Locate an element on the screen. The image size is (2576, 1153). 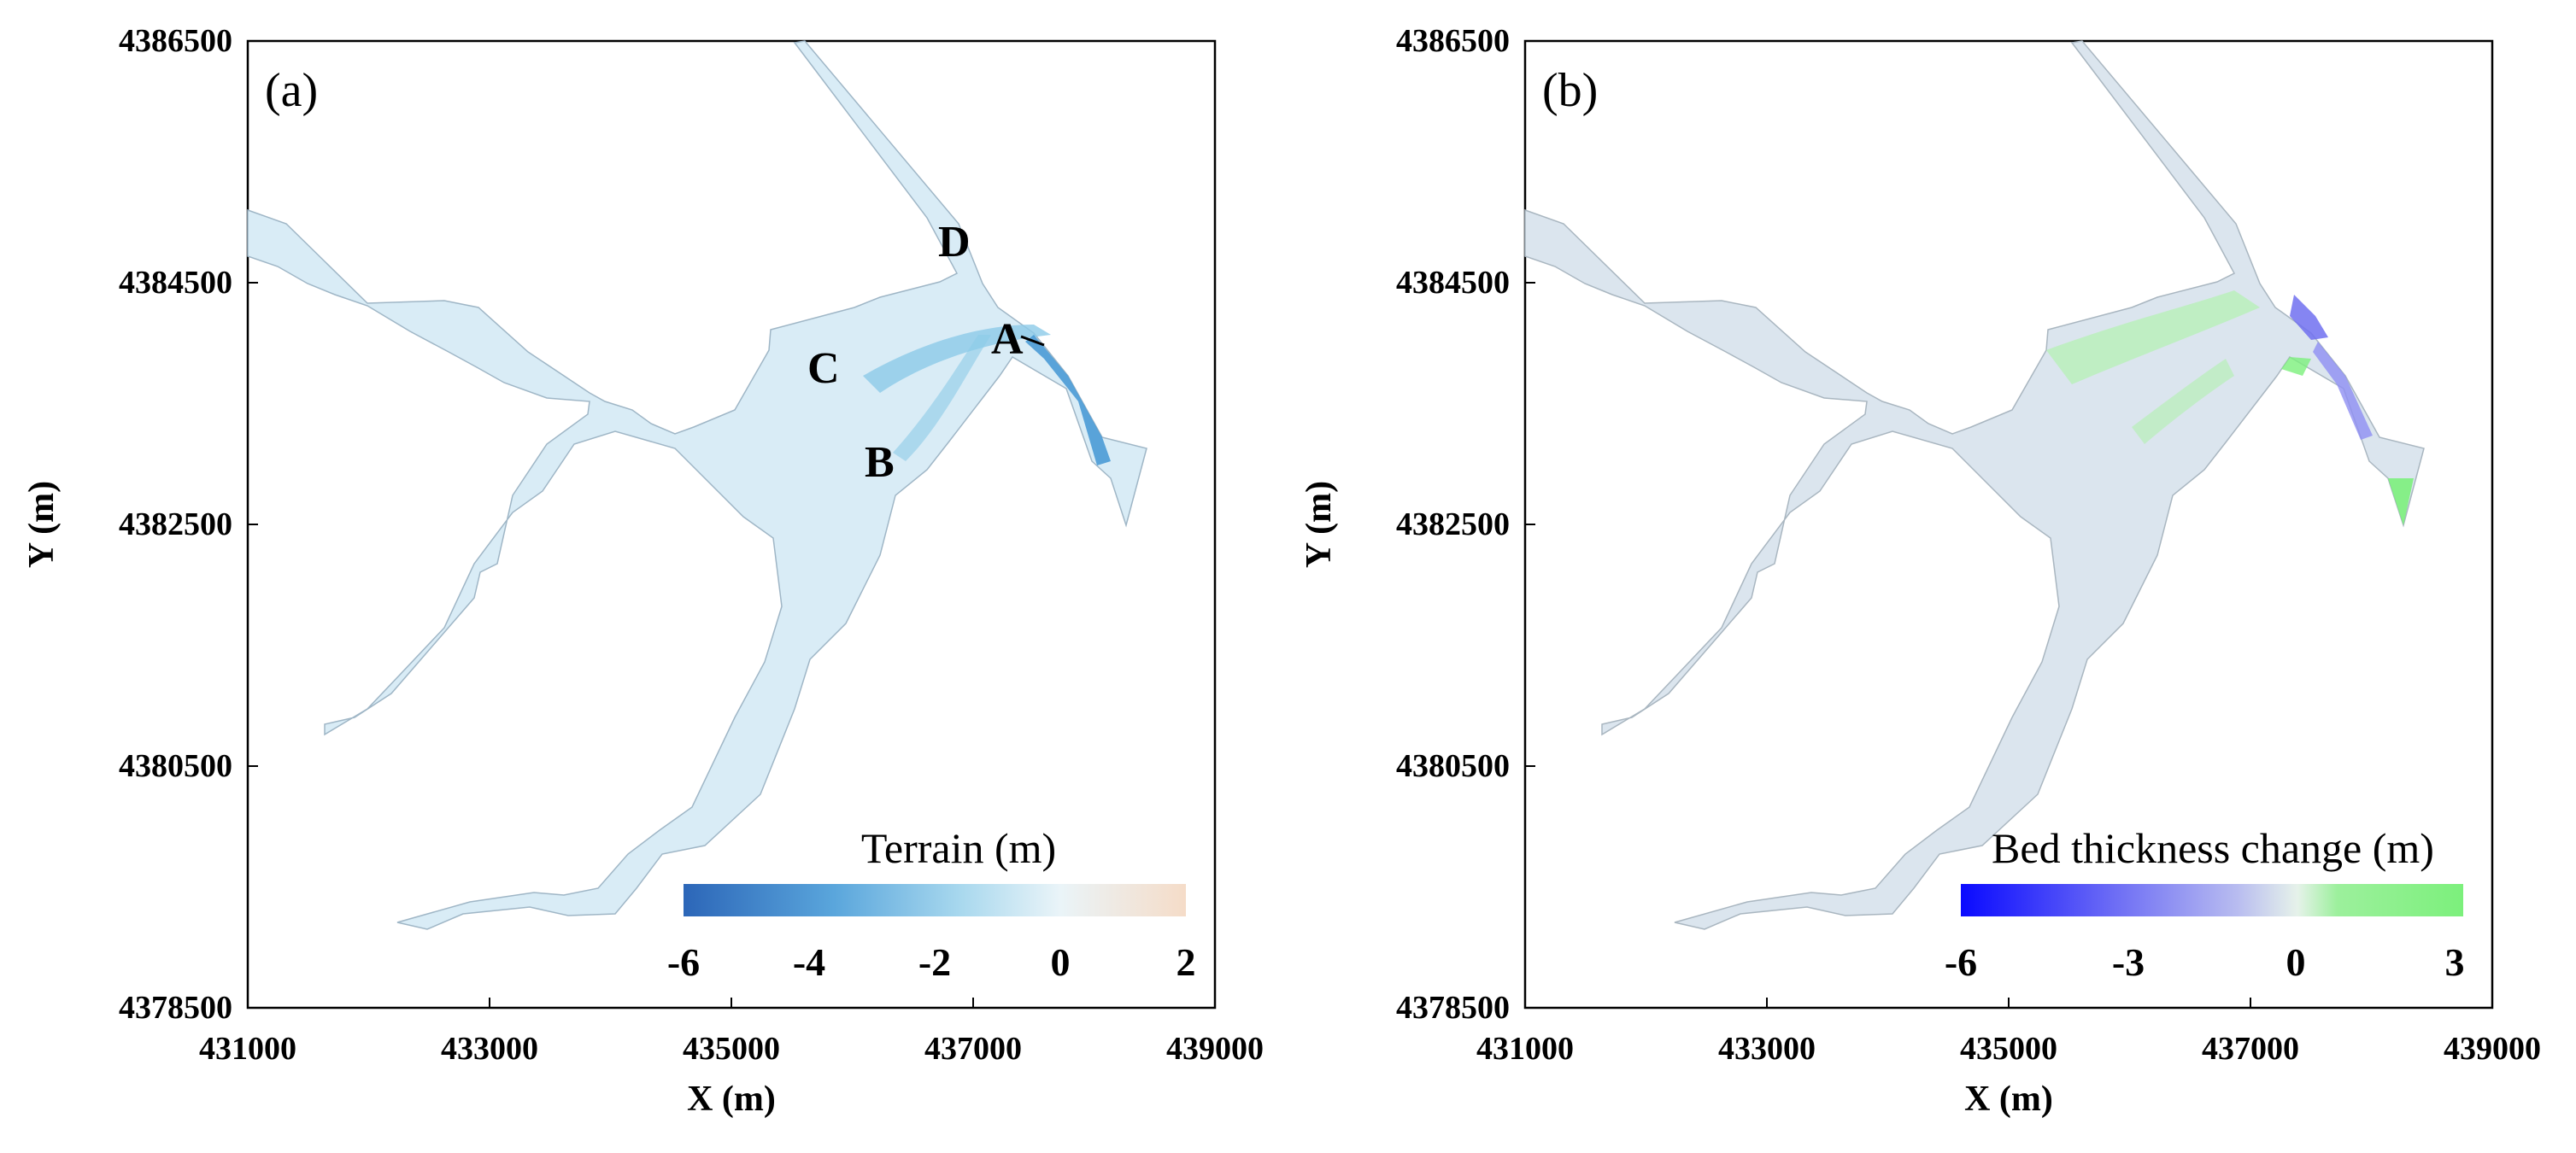
y-tick-b-0: 4378500 is located at coordinates (1453, 1008).